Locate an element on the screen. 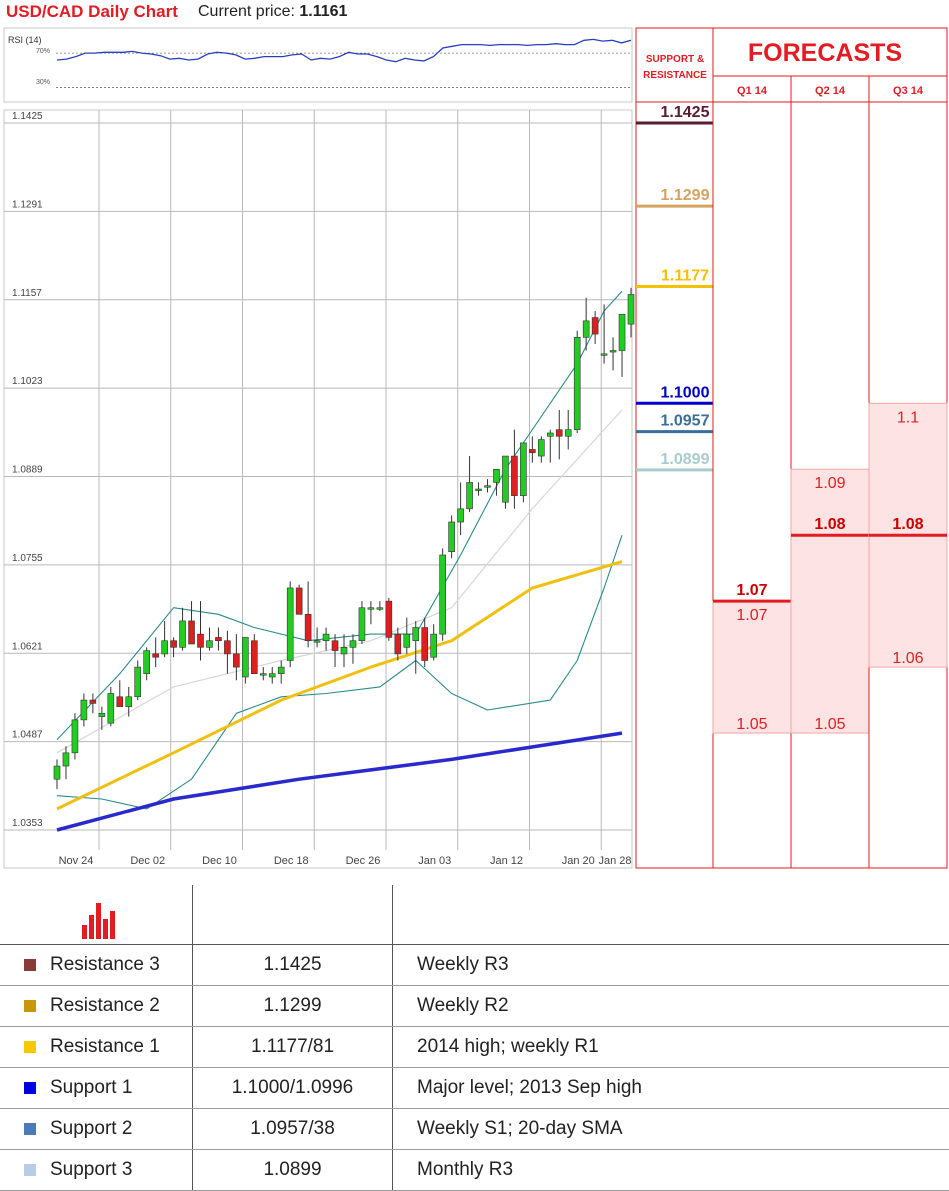 The width and height of the screenshot is (949, 1191). chart-title: USD/CAD Daily Chart is located at coordinates (92, 11).